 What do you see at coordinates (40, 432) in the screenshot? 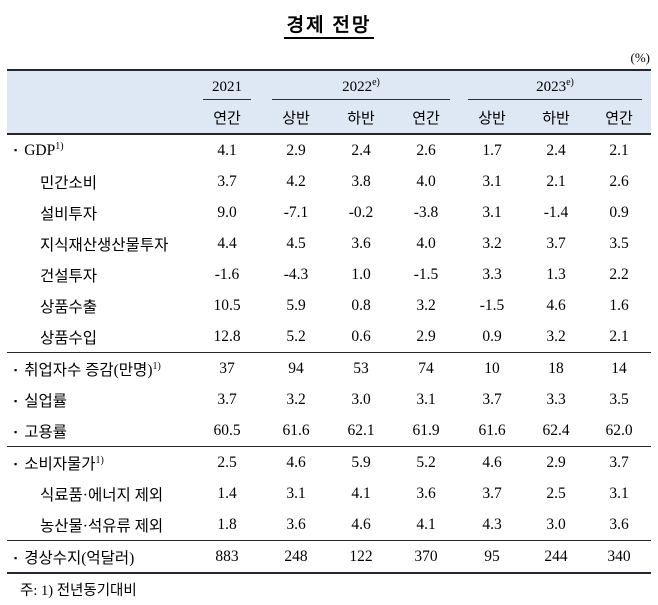
I see `row-label: ▪ 고용률` at bounding box center [40, 432].